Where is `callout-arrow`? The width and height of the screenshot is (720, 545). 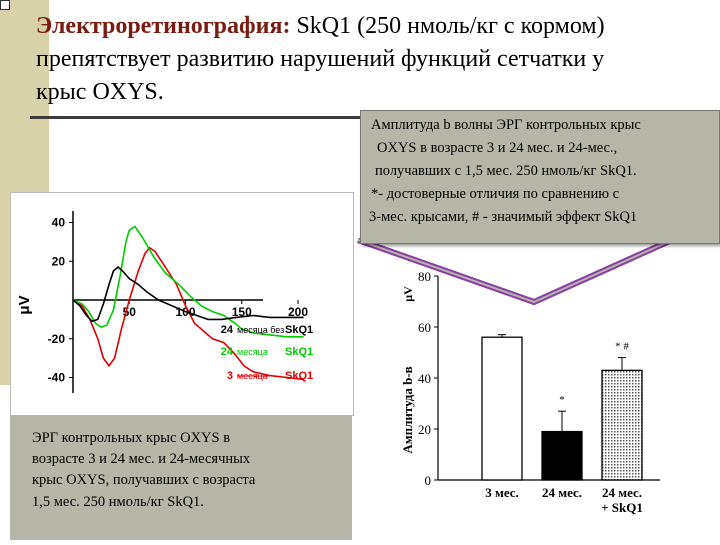 callout-arrow is located at coordinates (515, 272).